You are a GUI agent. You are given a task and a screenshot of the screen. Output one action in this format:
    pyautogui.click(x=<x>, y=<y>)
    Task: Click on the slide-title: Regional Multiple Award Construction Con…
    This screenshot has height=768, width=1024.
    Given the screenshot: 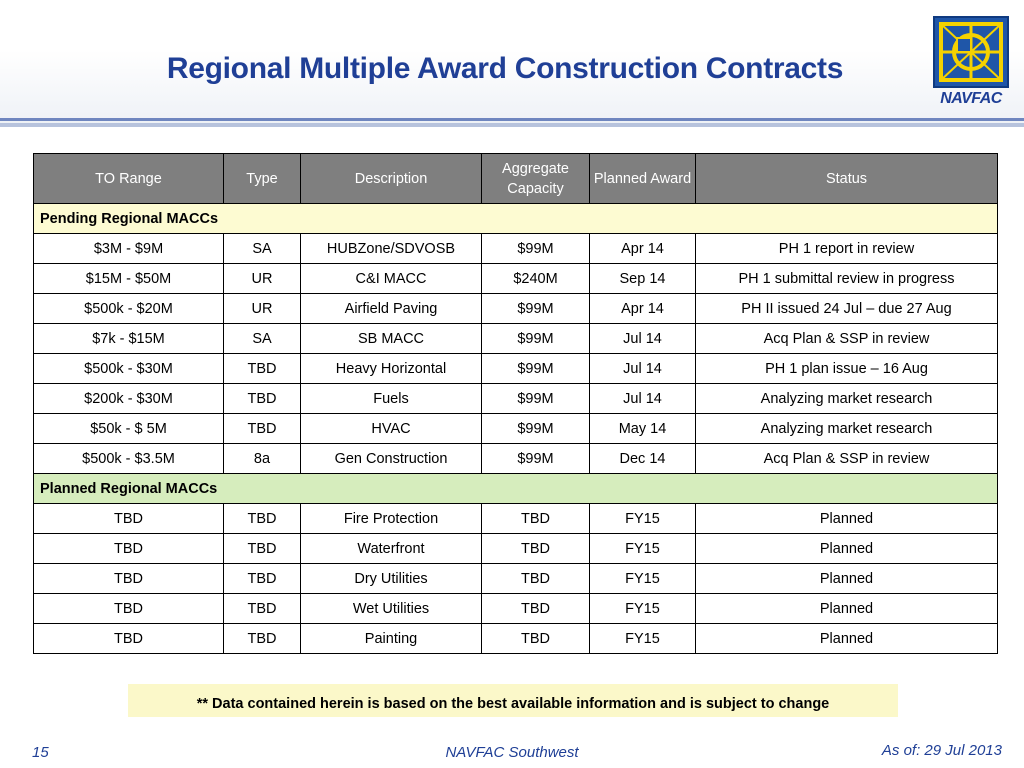 What is the action you would take?
    pyautogui.click(x=505, y=68)
    